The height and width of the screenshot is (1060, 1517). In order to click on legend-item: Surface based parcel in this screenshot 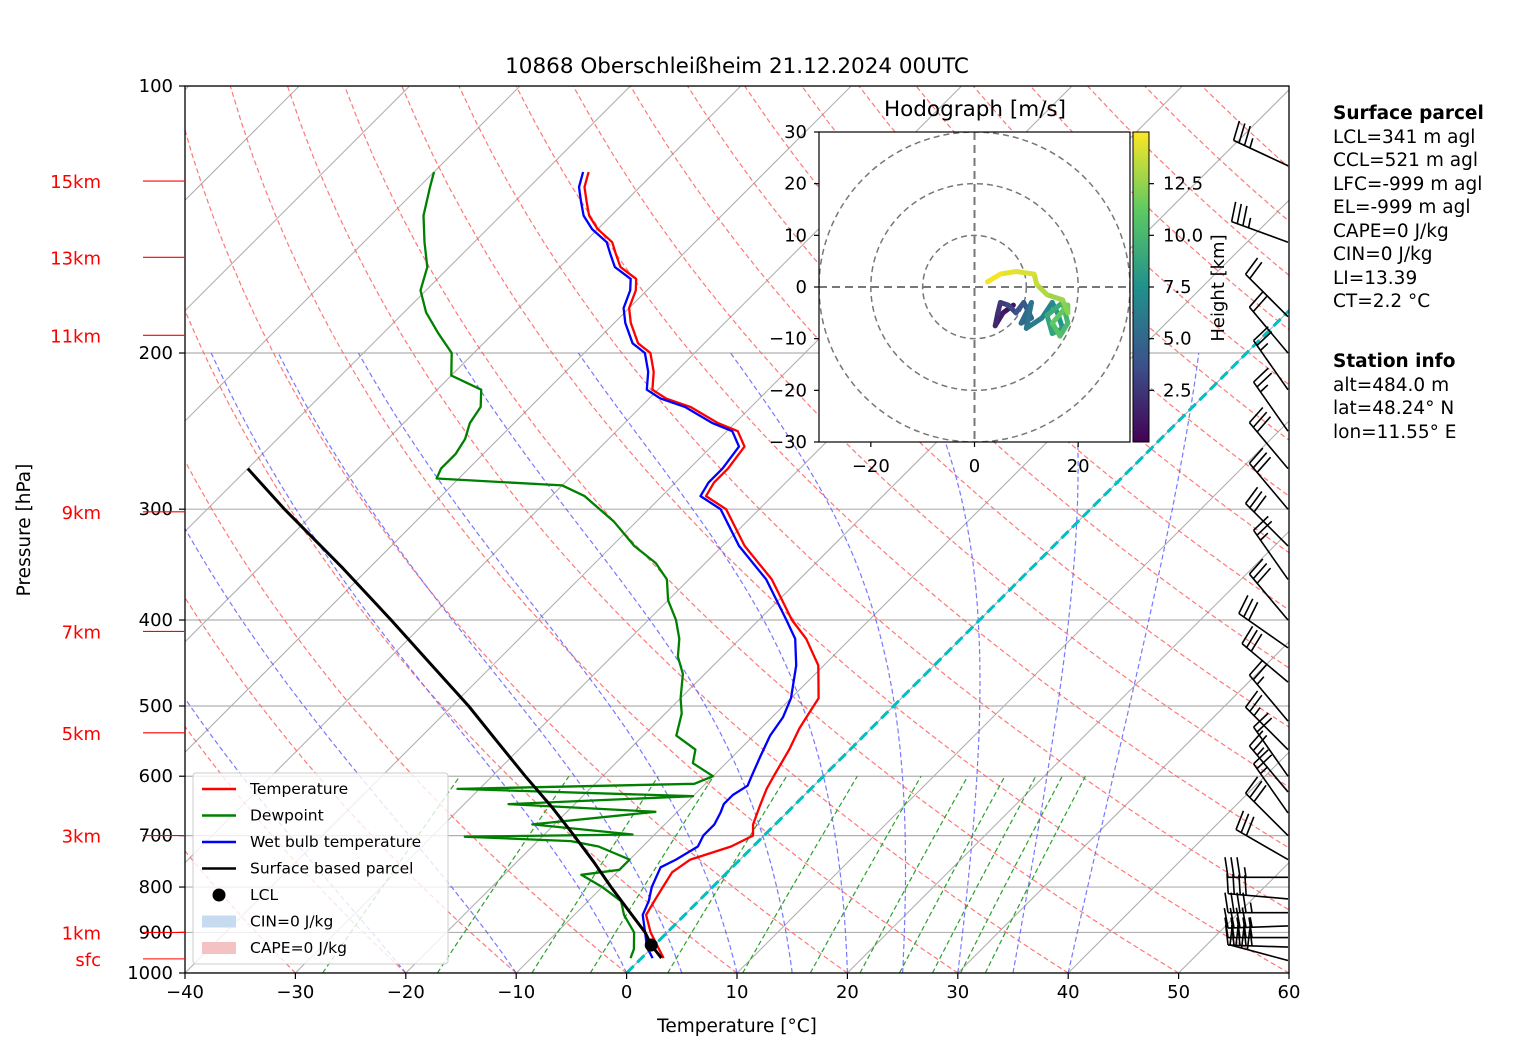, I will do `click(307, 869)`.